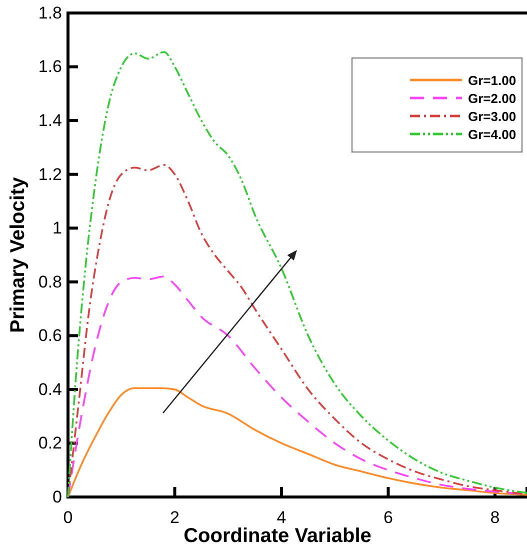 Image resolution: width=527 pixels, height=549 pixels. Describe the element at coordinates (492, 134) in the screenshot. I see `legend-label: Gr=4.00` at that location.